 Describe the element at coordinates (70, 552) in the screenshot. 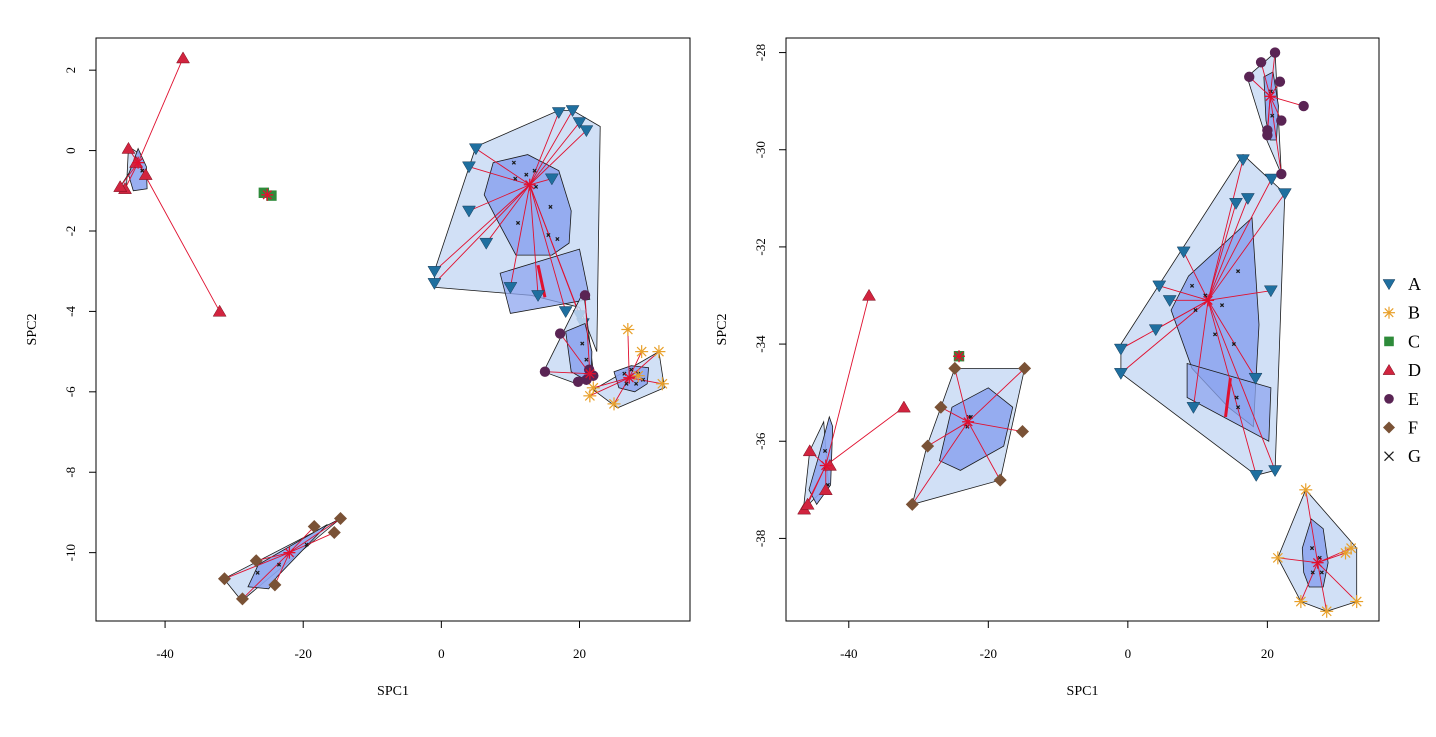

I see `y-tick-label: -10` at that location.